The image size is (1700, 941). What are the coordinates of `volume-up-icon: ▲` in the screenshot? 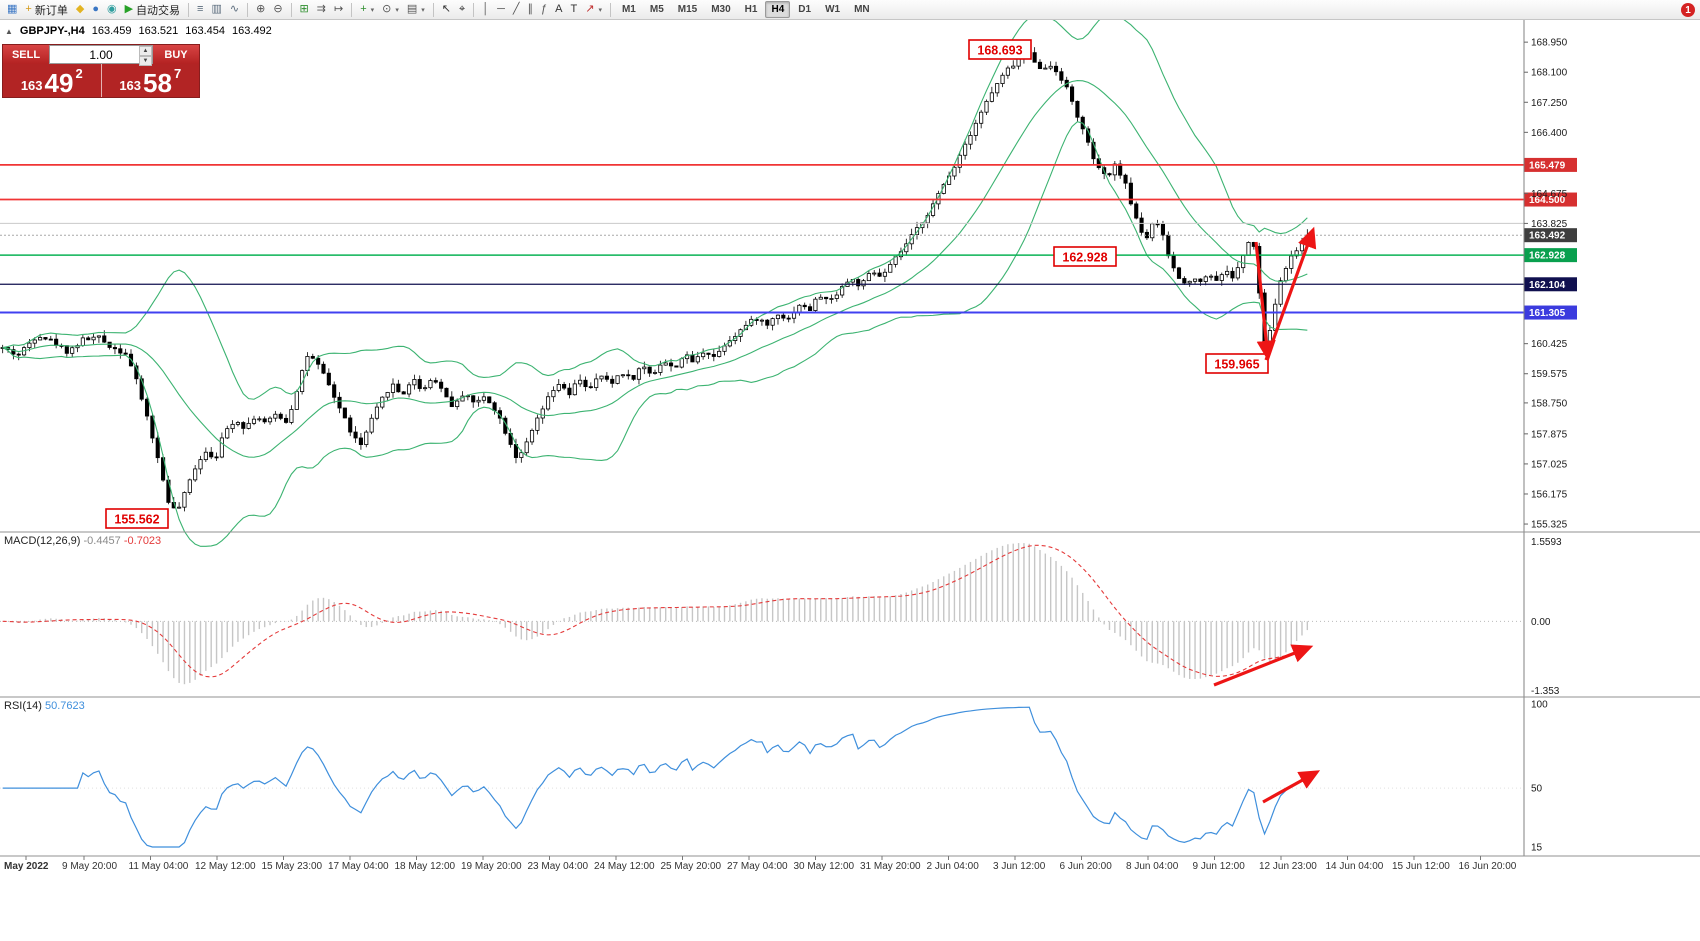 It's located at (145, 51).